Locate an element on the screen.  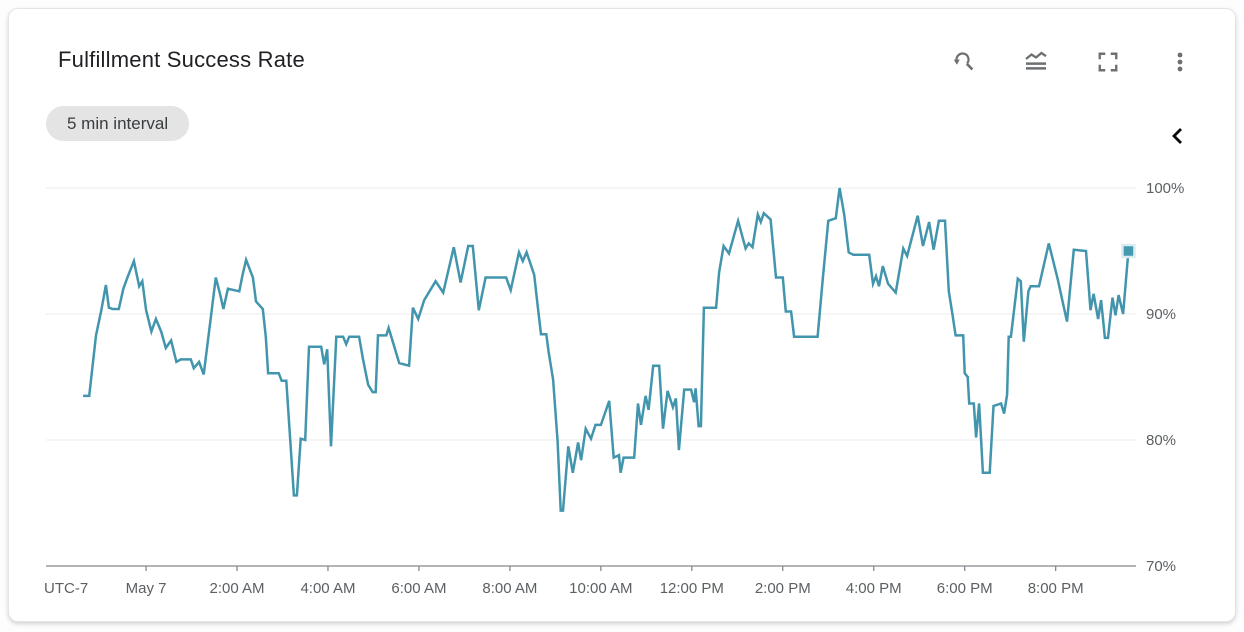
interval-badge: 5 min interval is located at coordinates (118, 123).